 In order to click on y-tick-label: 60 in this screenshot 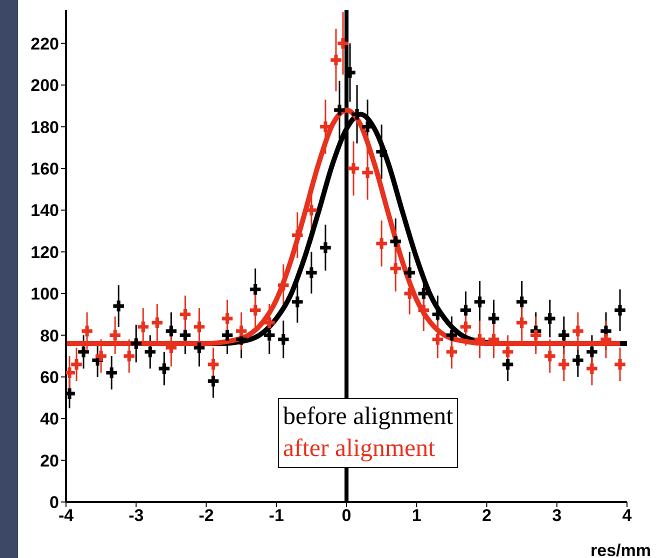, I will do `click(49, 377)`.